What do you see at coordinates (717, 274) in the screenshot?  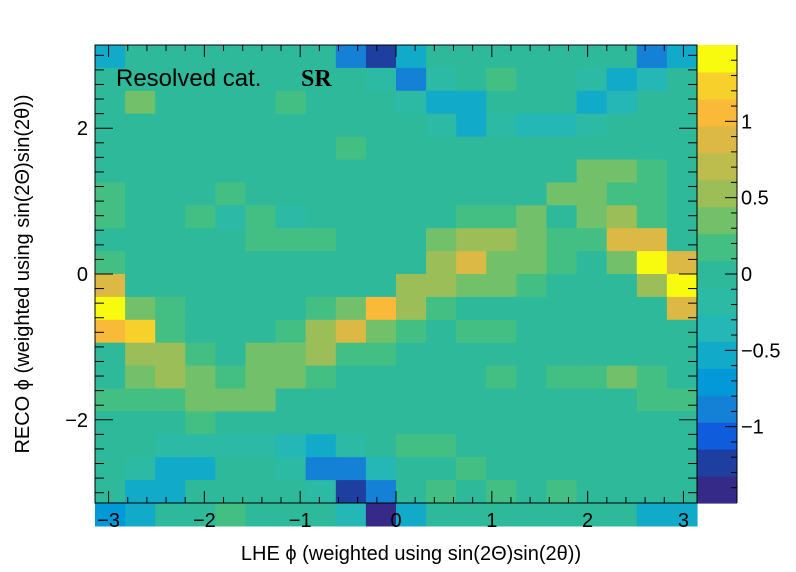 I see `color-palette-bar` at bounding box center [717, 274].